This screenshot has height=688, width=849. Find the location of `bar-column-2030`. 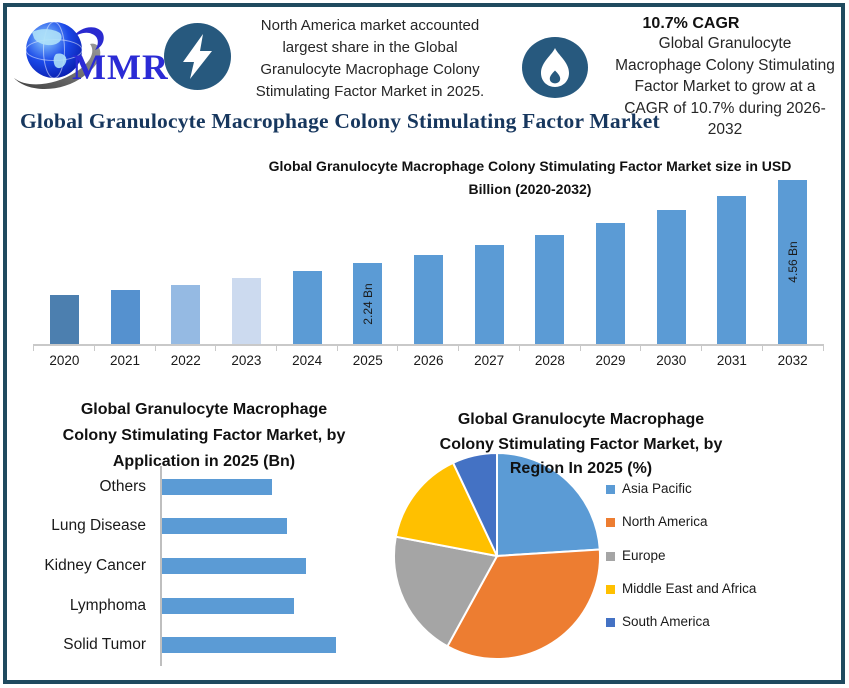

bar-column-2030 is located at coordinates (671, 277).